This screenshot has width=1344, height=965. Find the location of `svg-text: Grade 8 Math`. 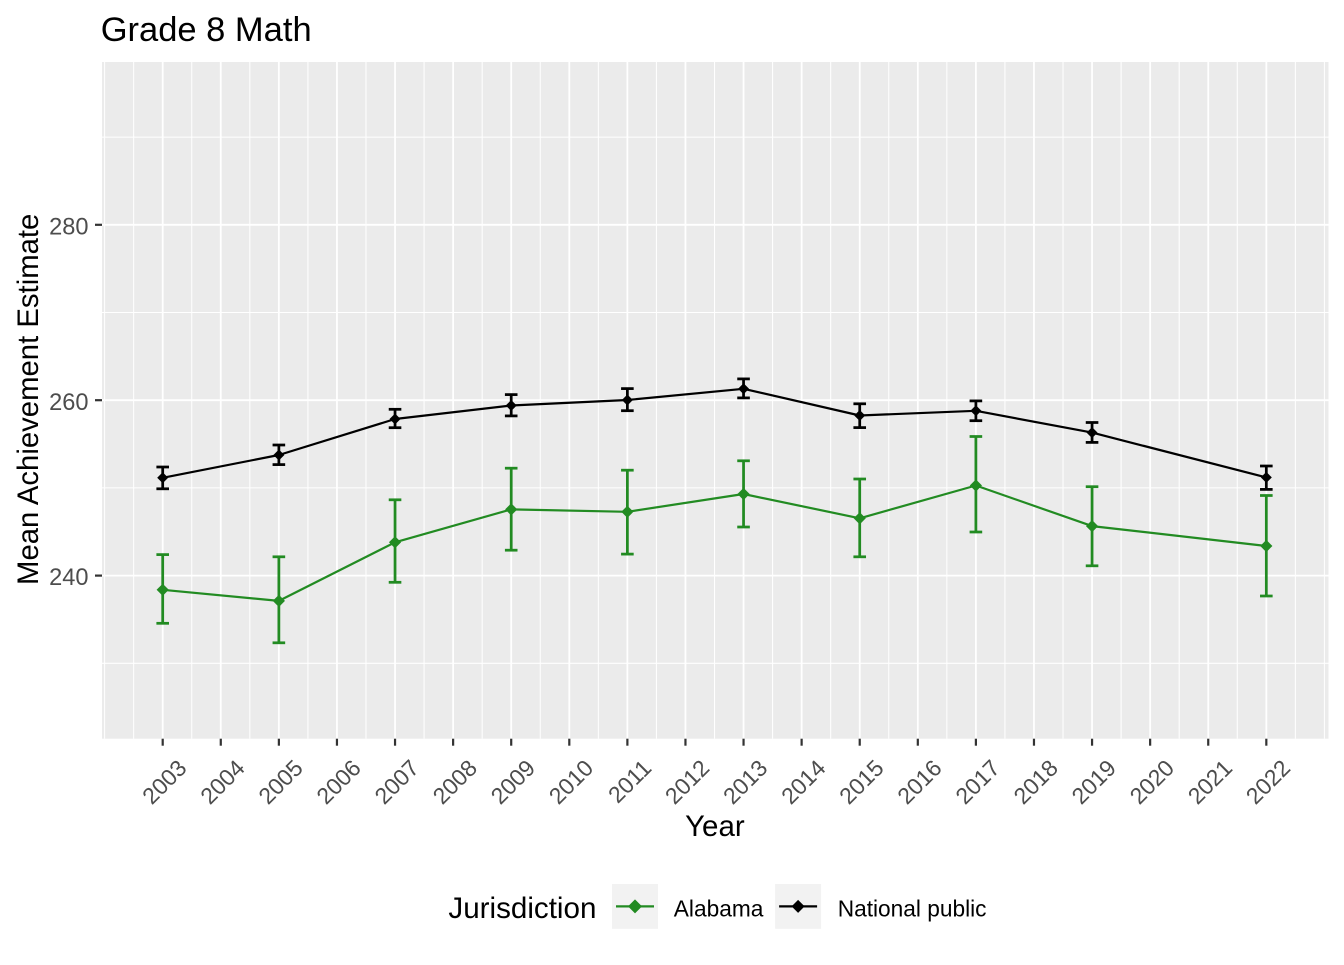

svg-text: Grade 8 Math is located at coordinates (206, 30).